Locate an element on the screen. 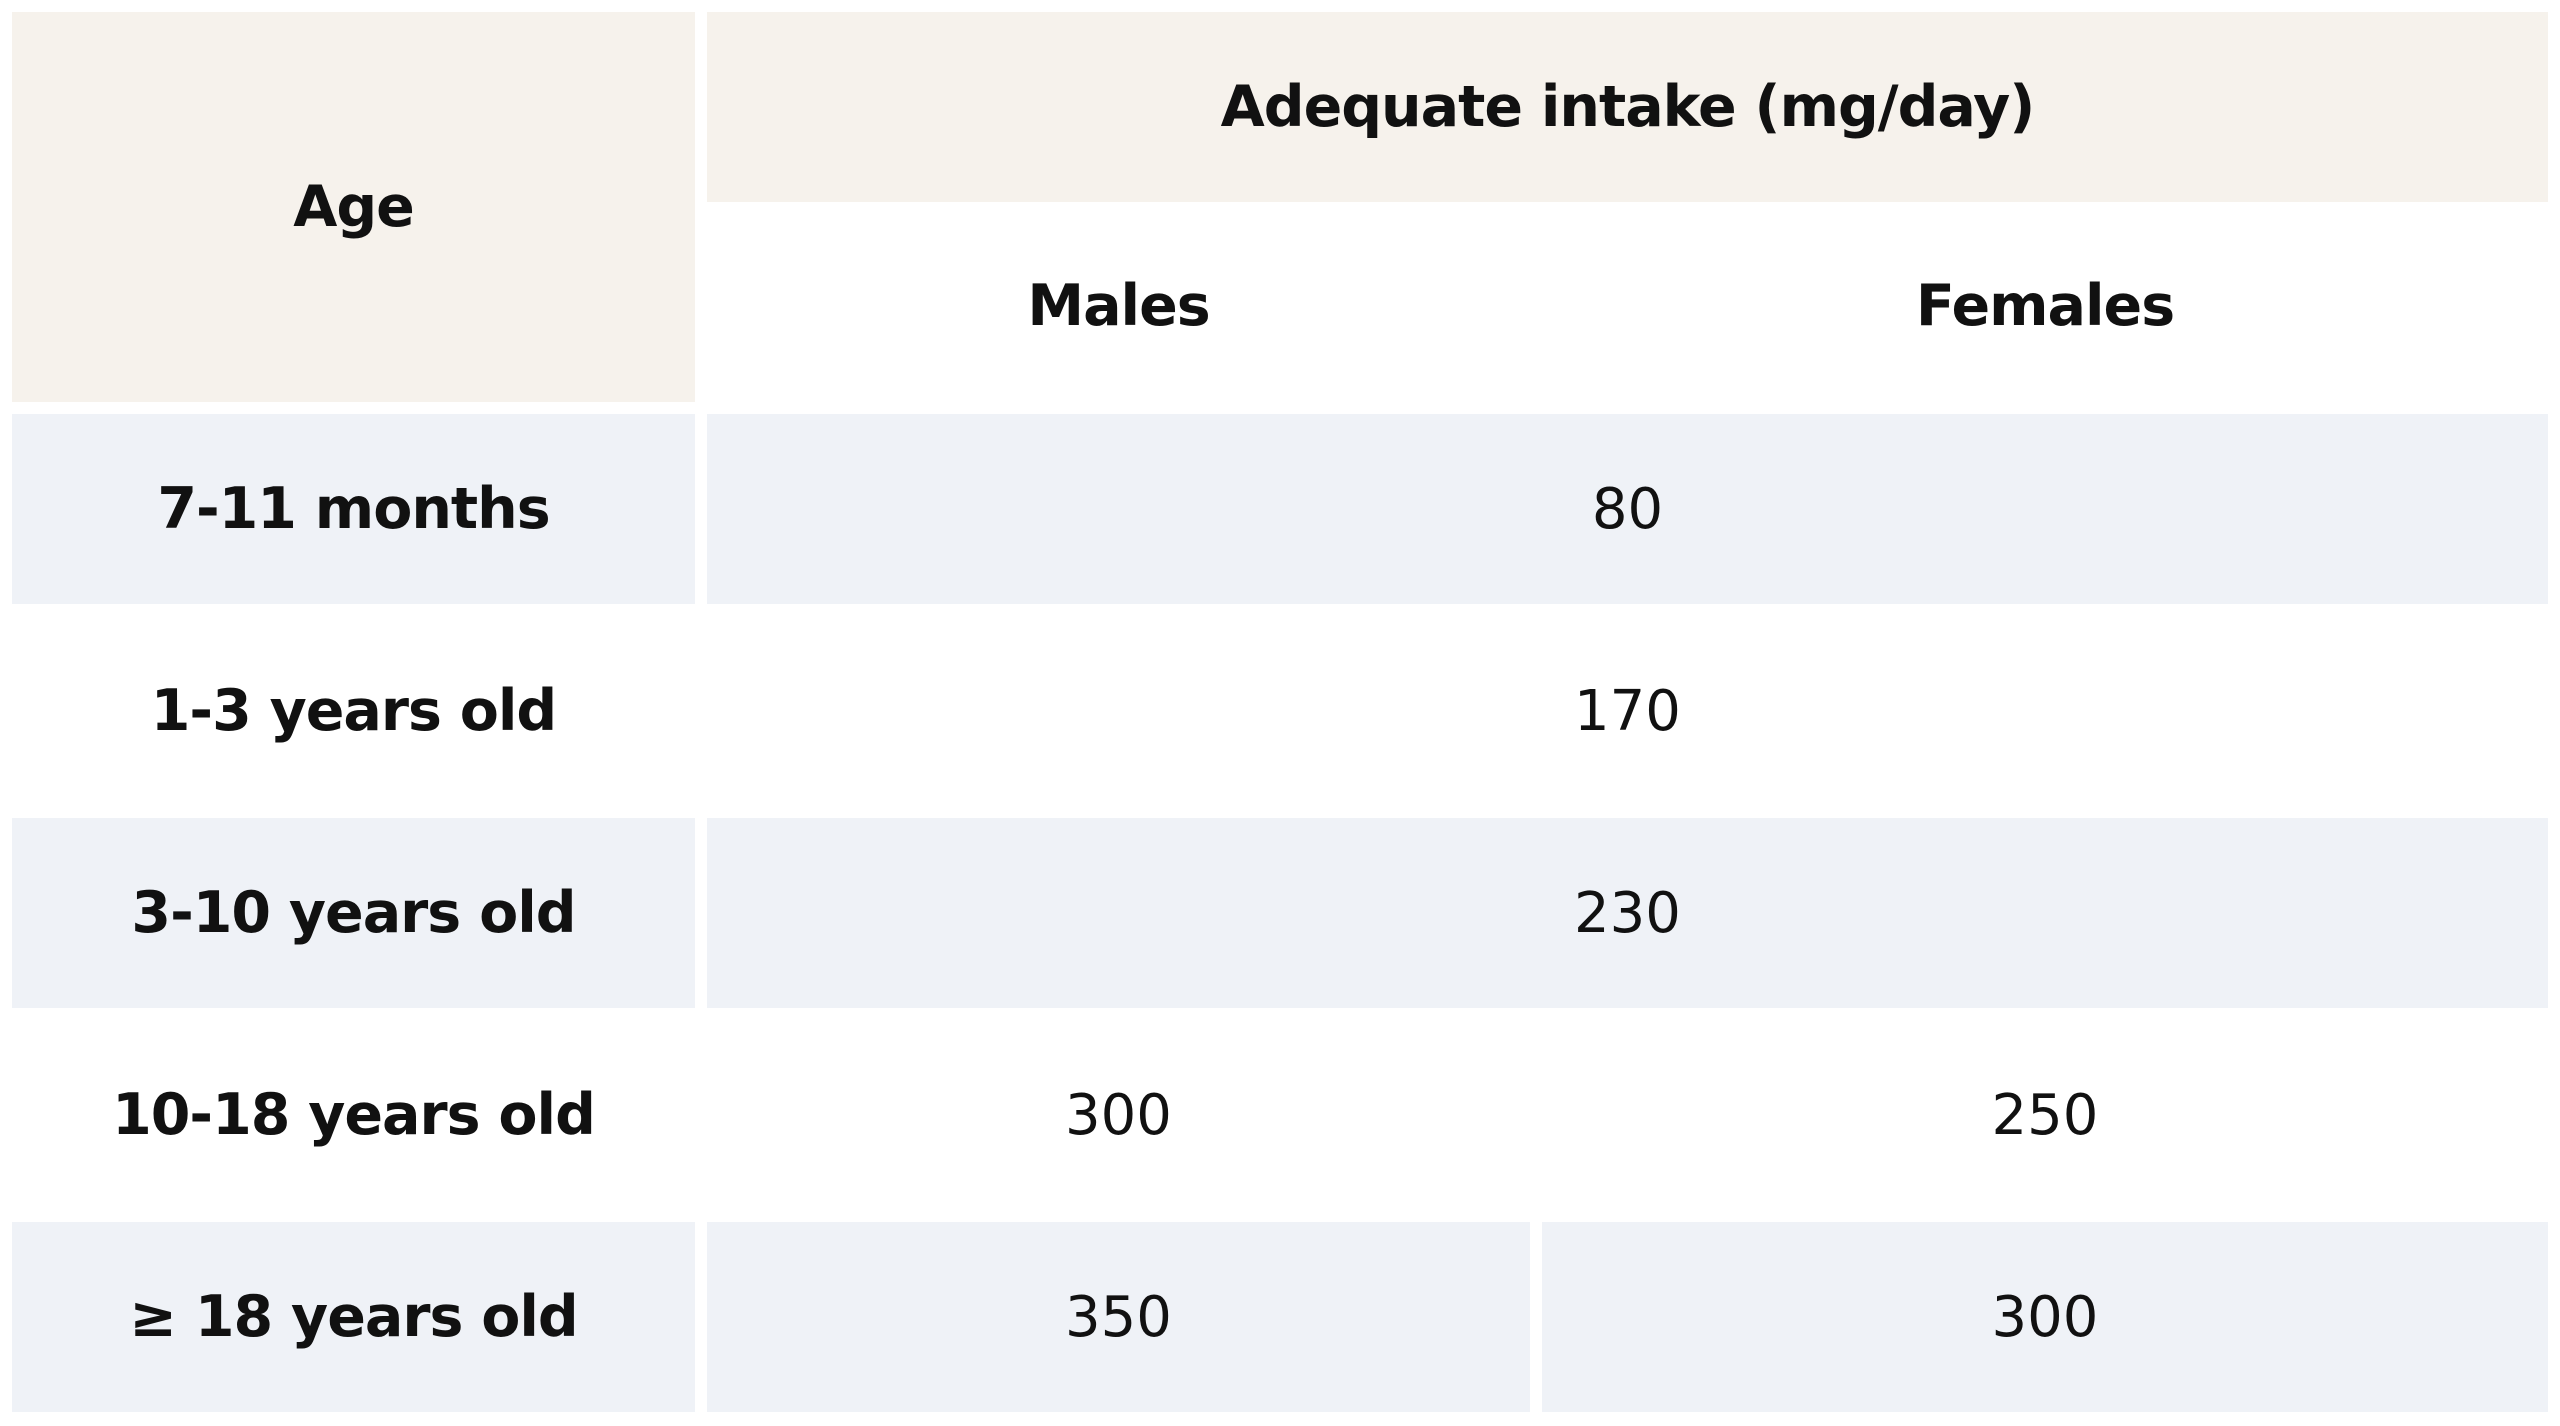 The image size is (2560, 1426). intake-value: 230 is located at coordinates (1627, 913).